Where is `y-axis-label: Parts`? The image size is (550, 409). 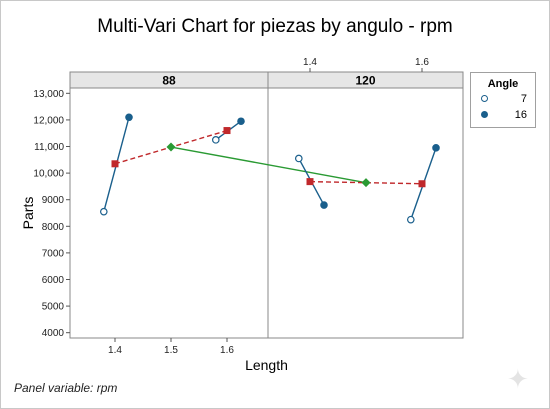 y-axis-label: Parts is located at coordinates (28, 213).